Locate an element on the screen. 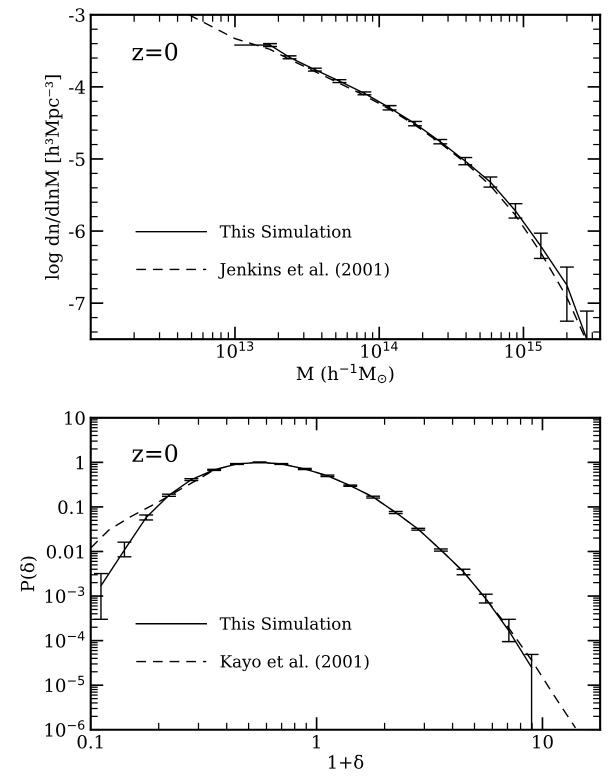 Image resolution: width=613 pixels, height=778 pixels. legend-label: Jenkins et al. (2001) is located at coordinates (303, 270).